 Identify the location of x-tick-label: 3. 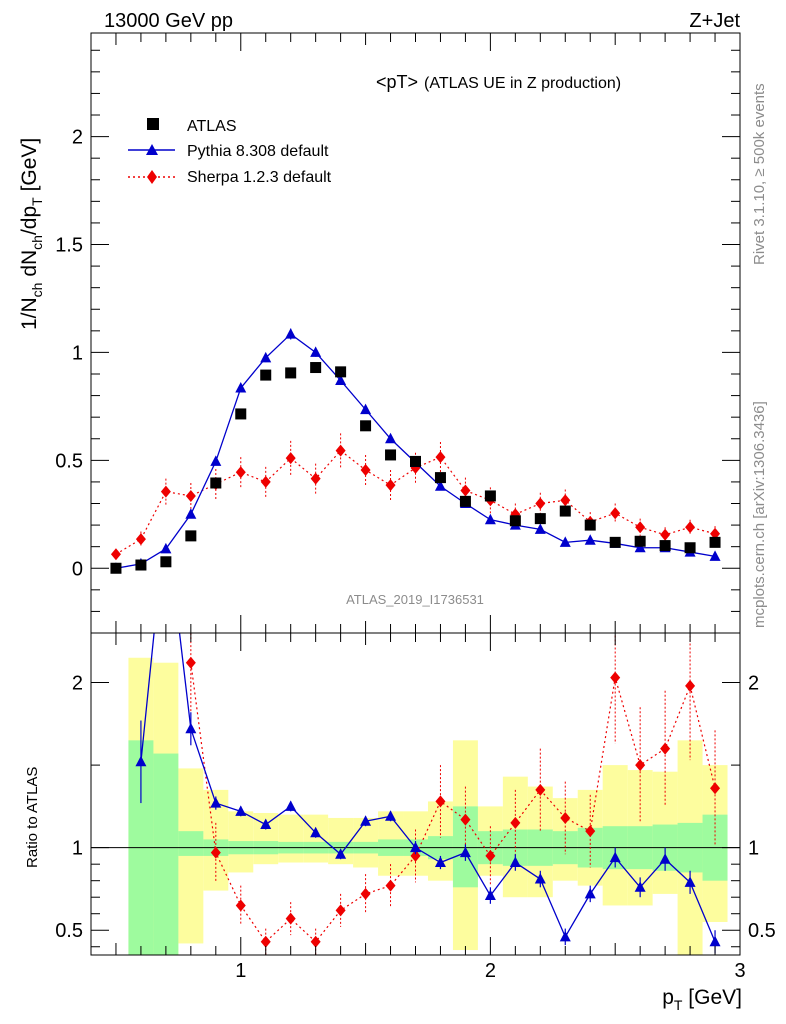
(739, 971).